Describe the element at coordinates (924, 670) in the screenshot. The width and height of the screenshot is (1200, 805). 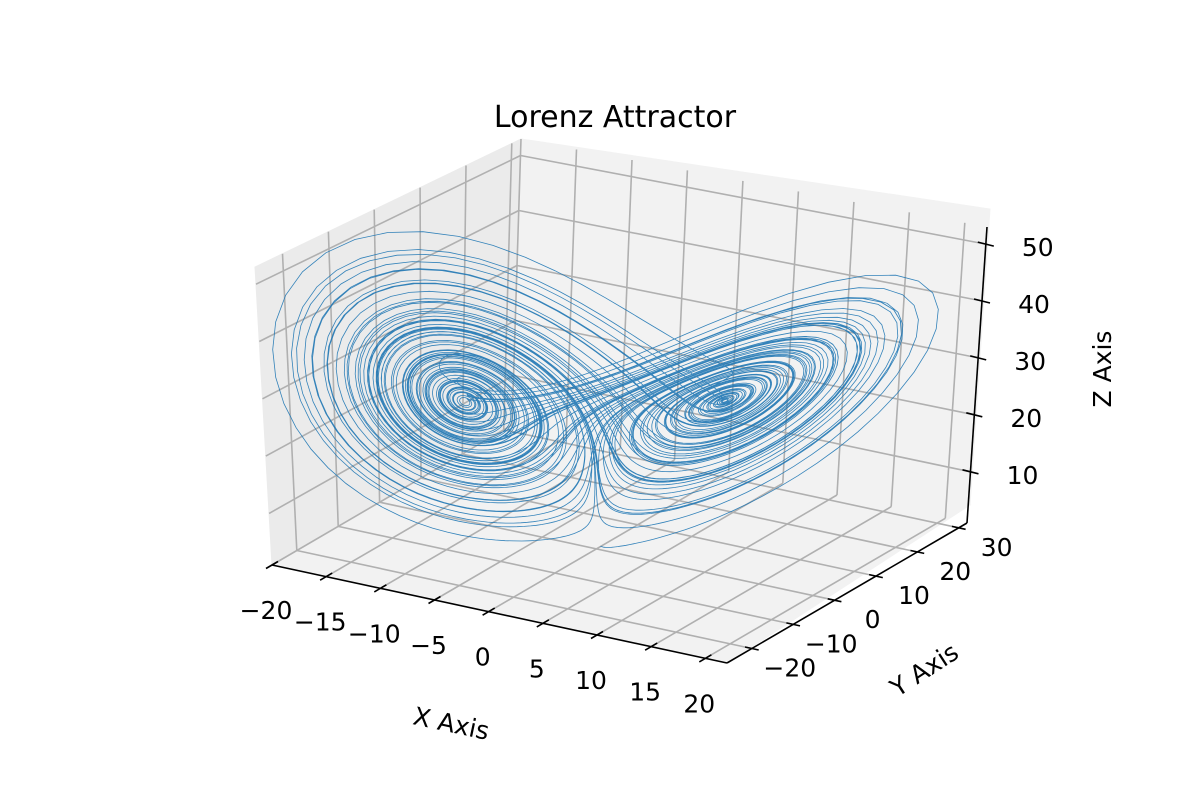
I see `y-axis-title: Y Axis` at that location.